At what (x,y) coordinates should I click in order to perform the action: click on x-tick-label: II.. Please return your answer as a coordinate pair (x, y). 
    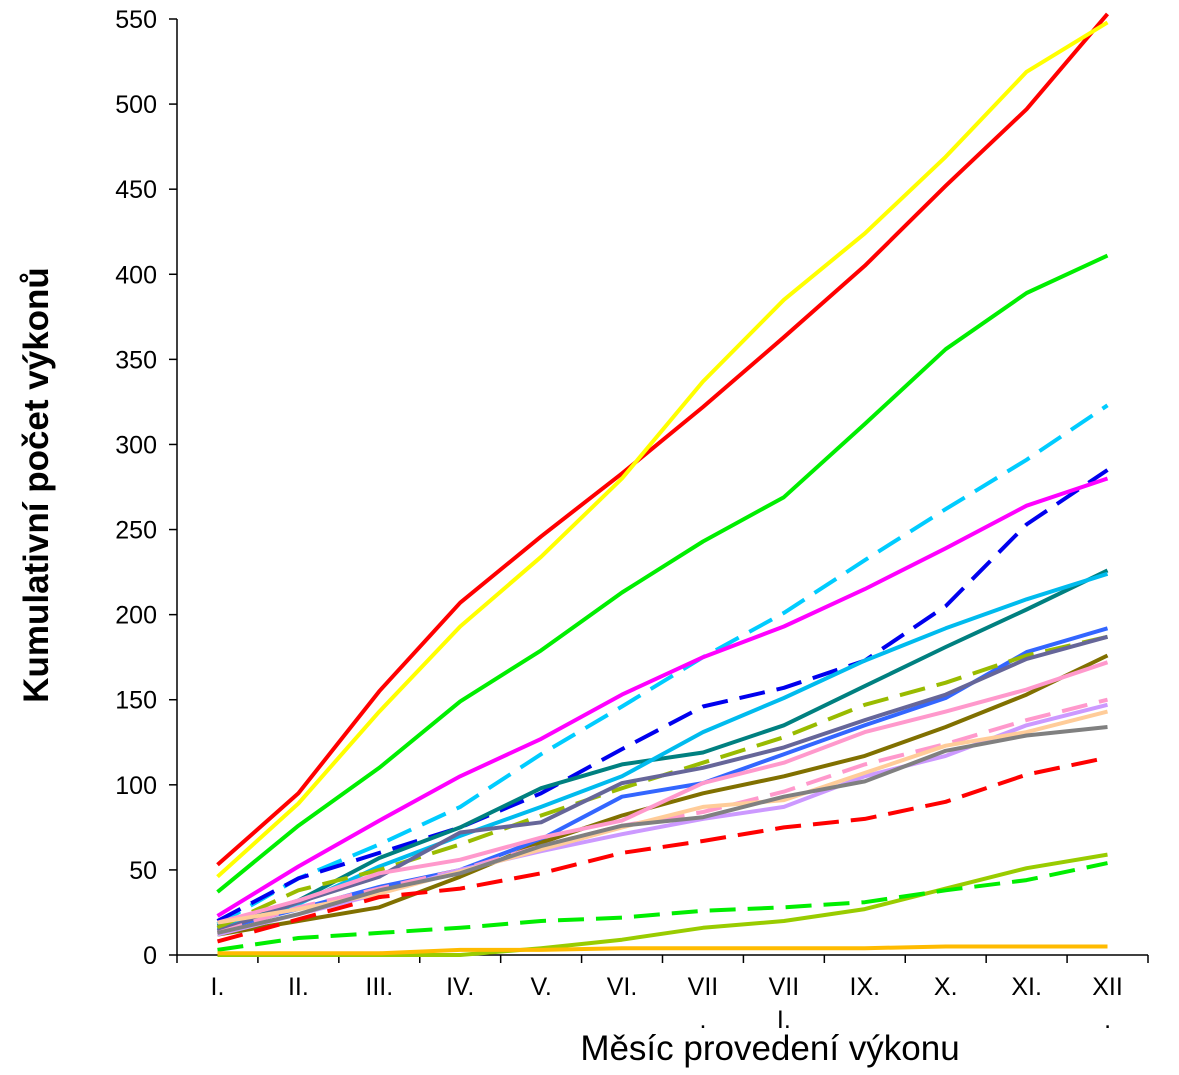
    Looking at the image, I should click on (298, 987).